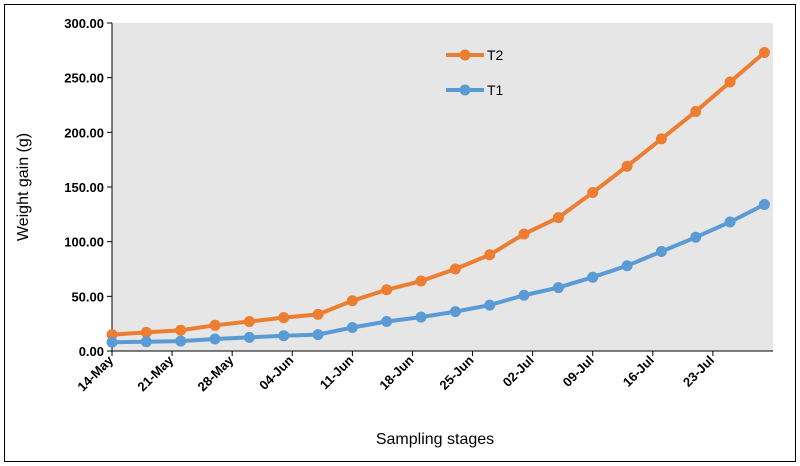  I want to click on y-tick-label: 100.00, so click(84, 242).